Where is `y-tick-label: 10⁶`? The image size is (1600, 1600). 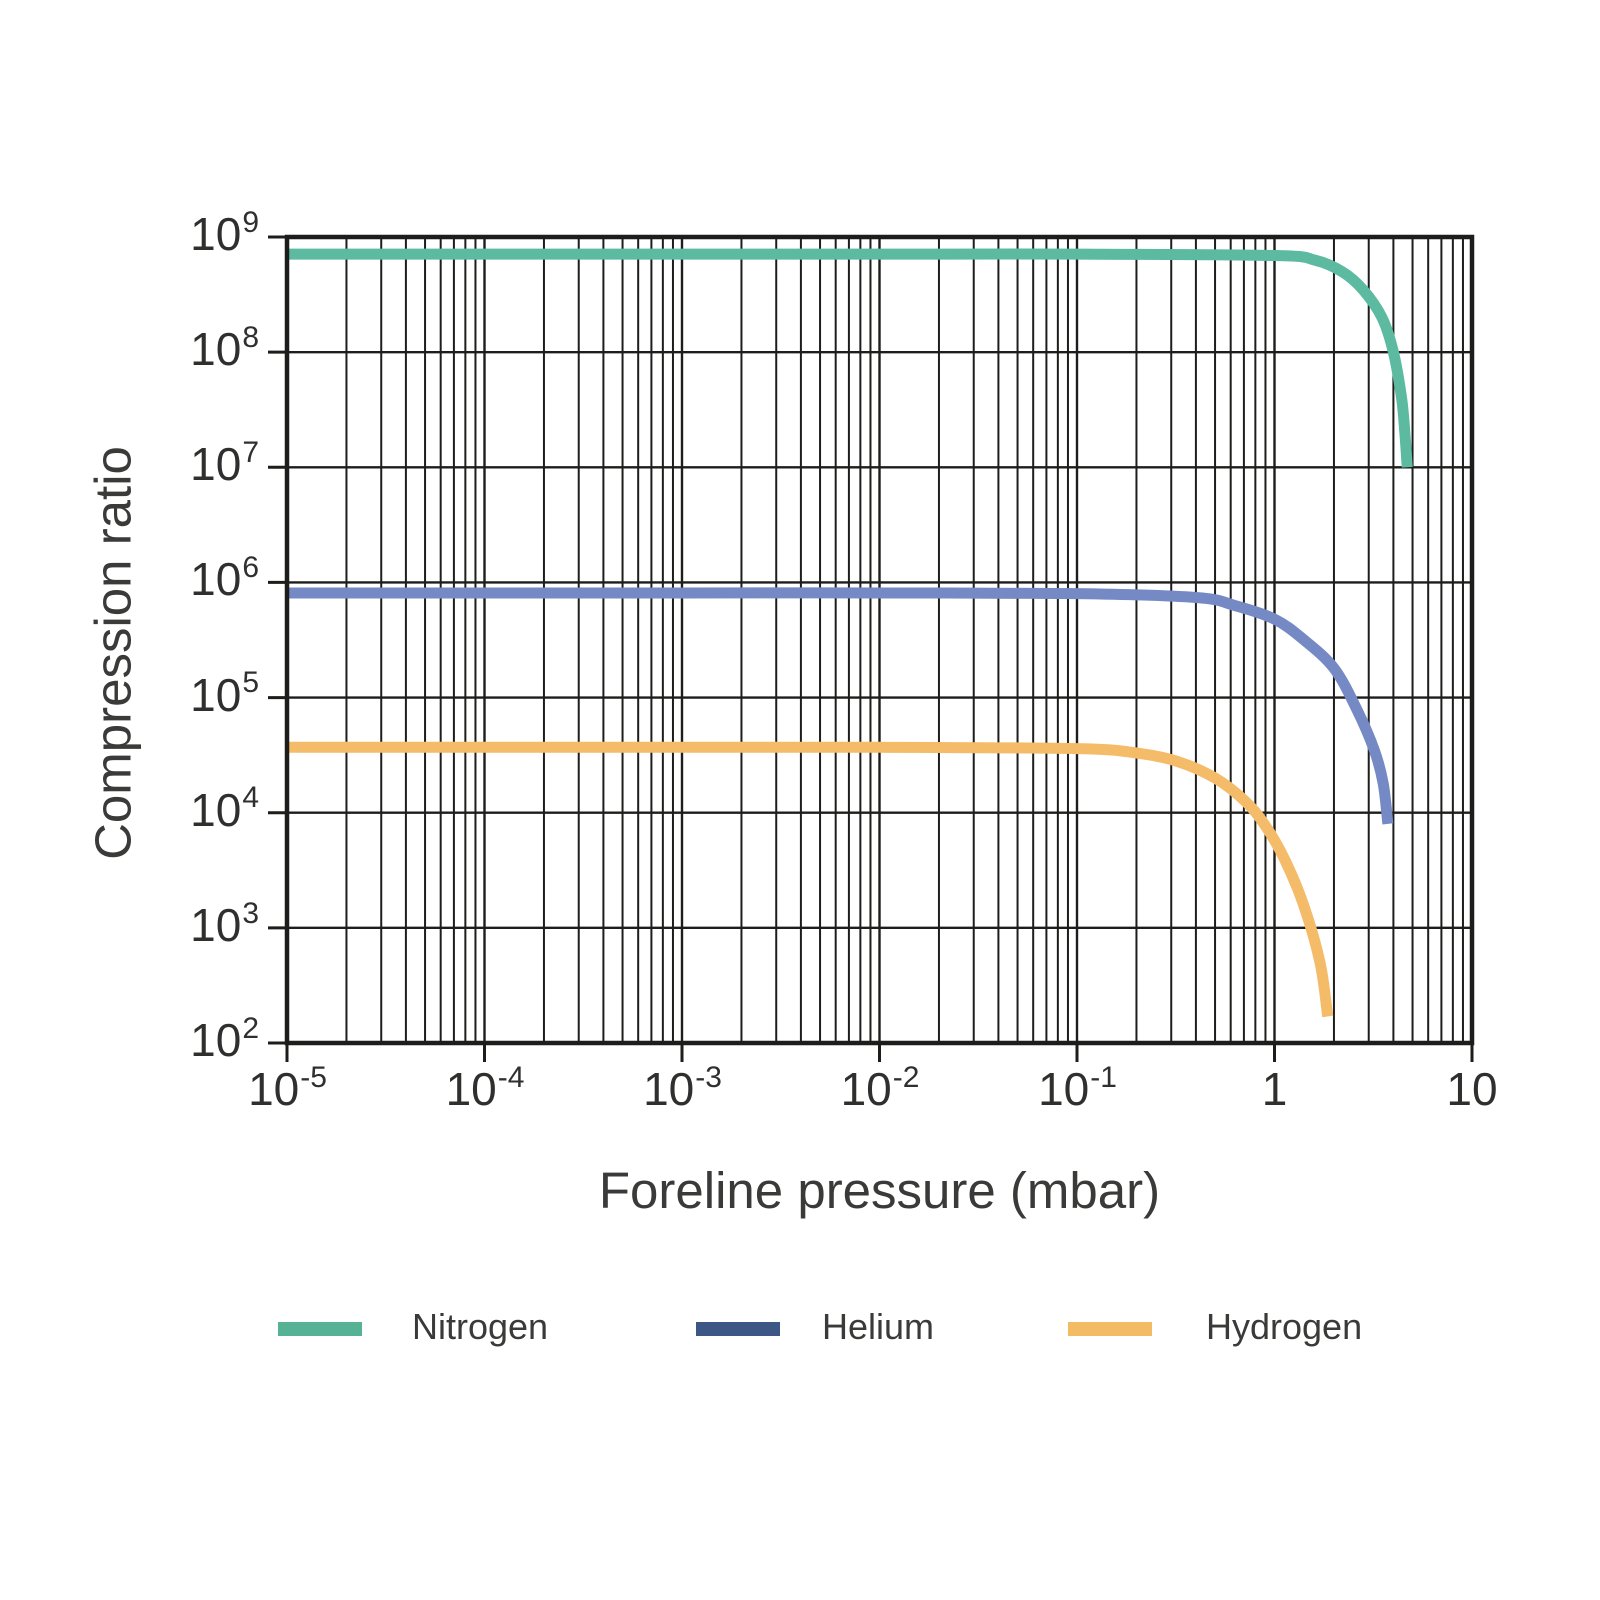
y-tick-label: 10⁶ is located at coordinates (224, 578).